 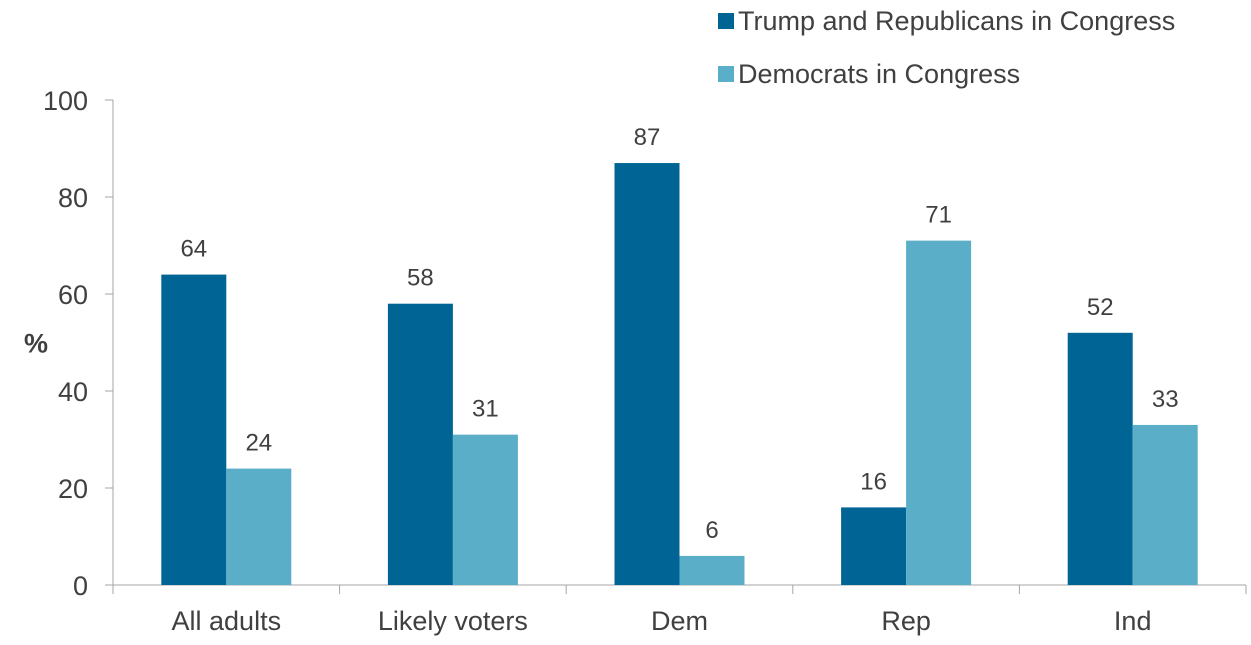 I want to click on data-label: 33, so click(x=1165, y=399).